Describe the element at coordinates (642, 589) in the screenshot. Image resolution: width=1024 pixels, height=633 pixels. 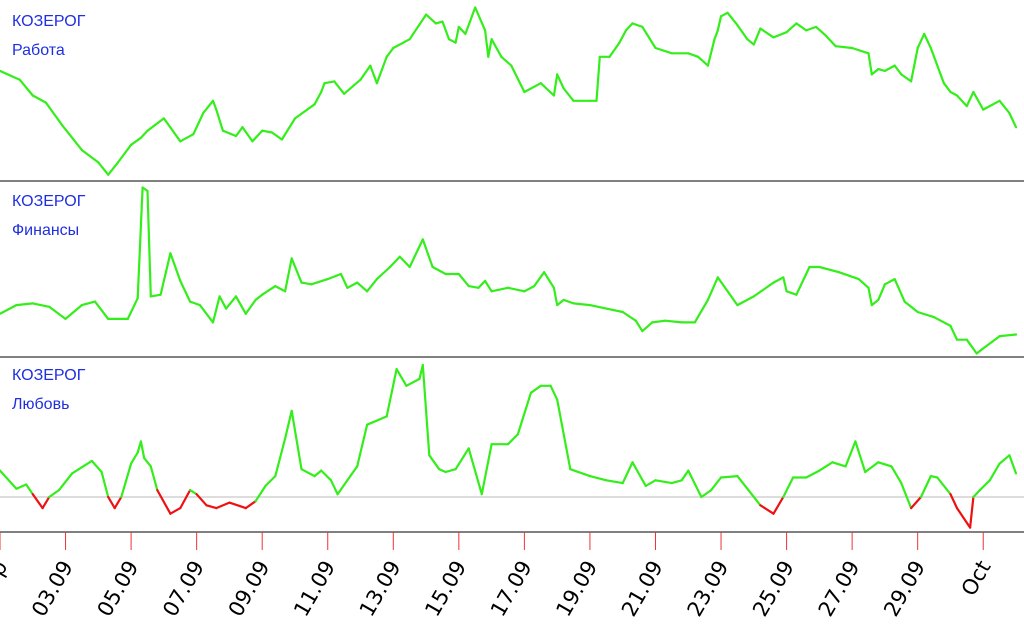
I see `x-tick-label: 21.09` at that location.